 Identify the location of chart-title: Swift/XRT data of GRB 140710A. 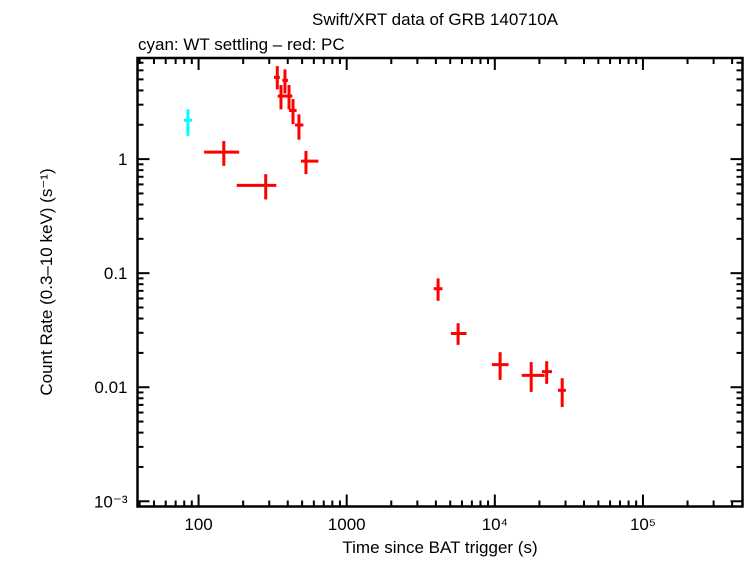
(435, 19).